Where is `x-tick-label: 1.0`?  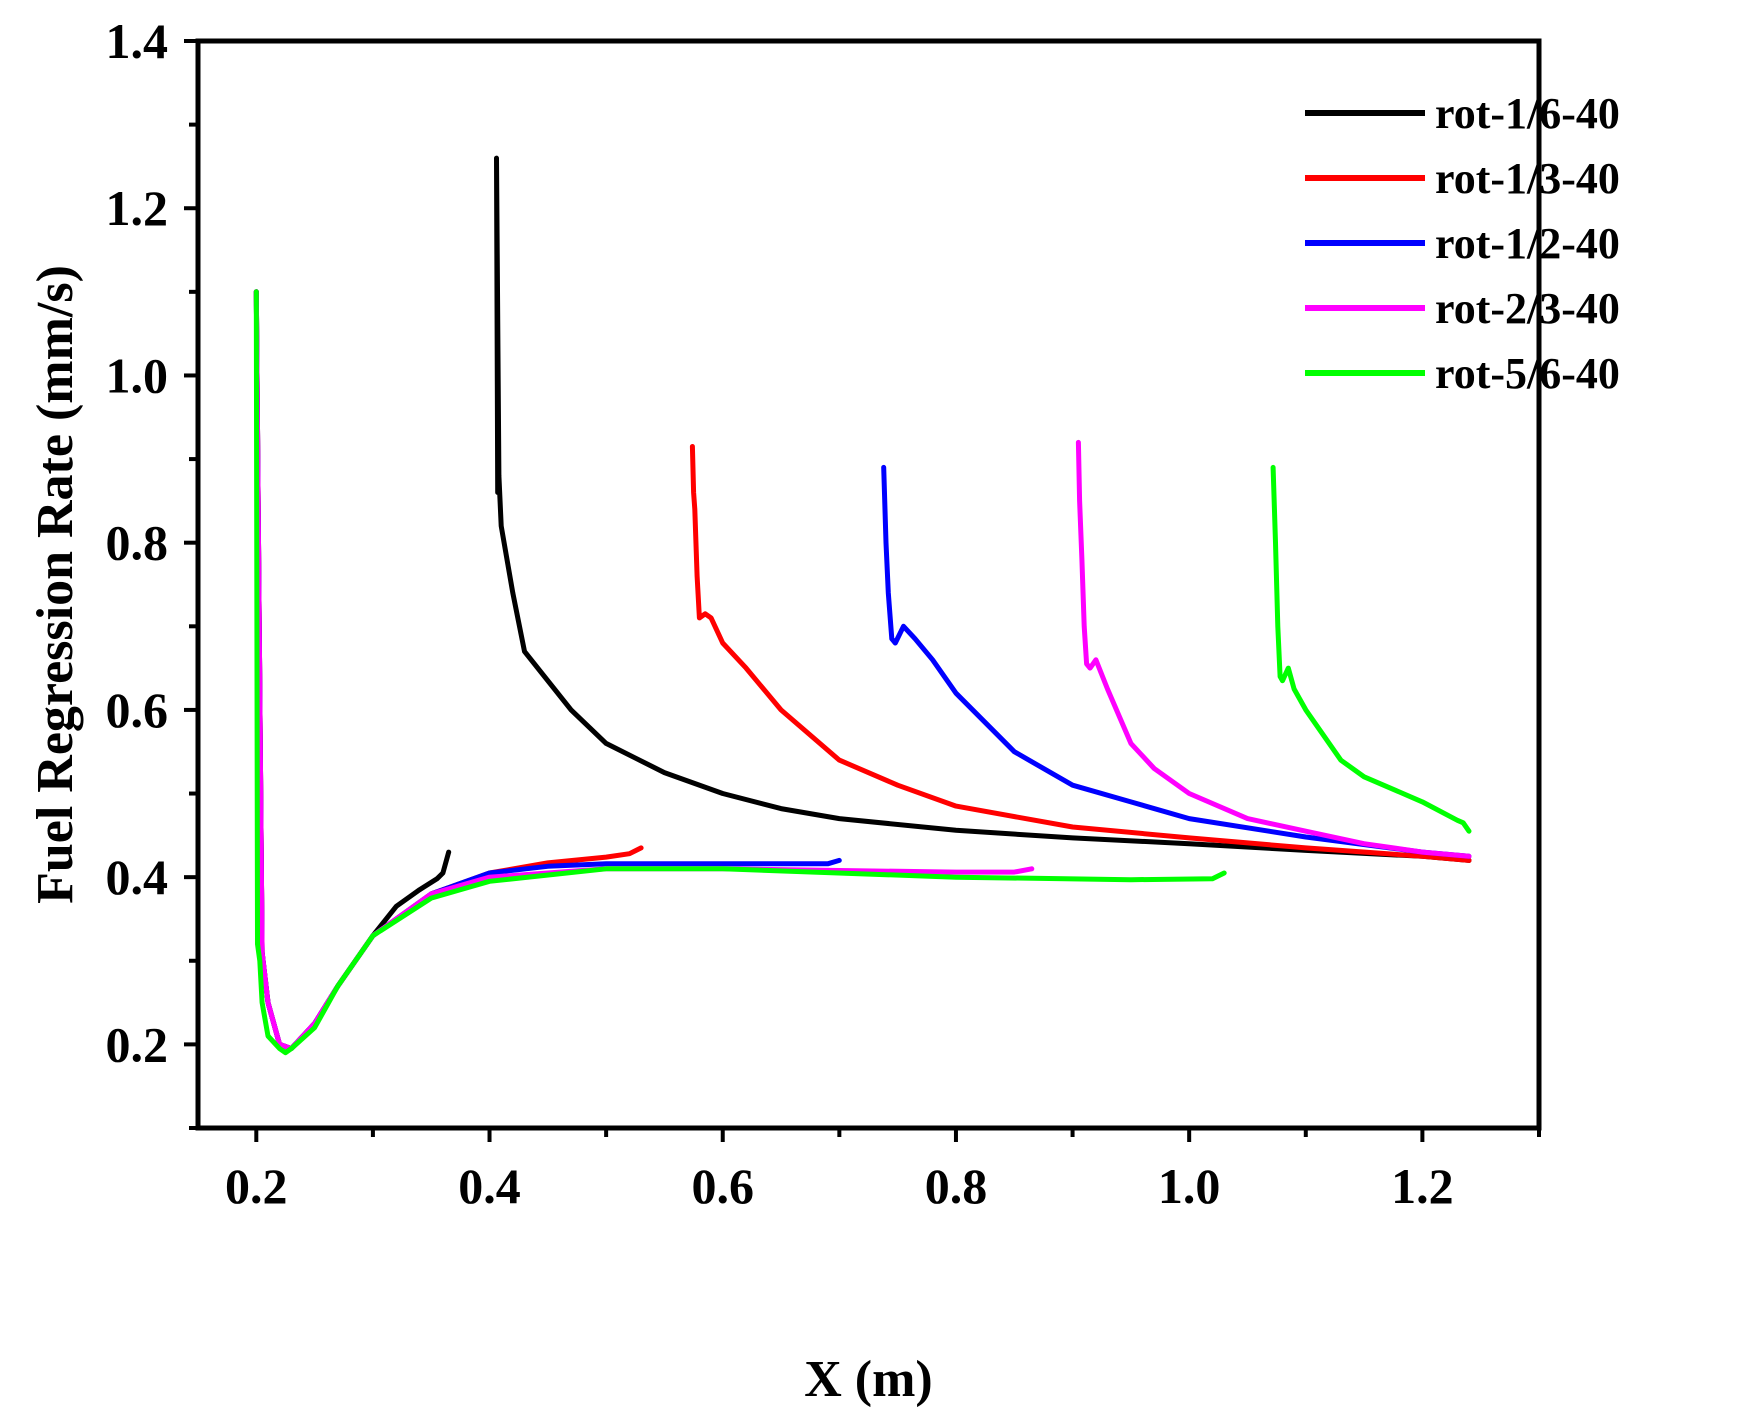
x-tick-label: 1.0 is located at coordinates (1189, 1186).